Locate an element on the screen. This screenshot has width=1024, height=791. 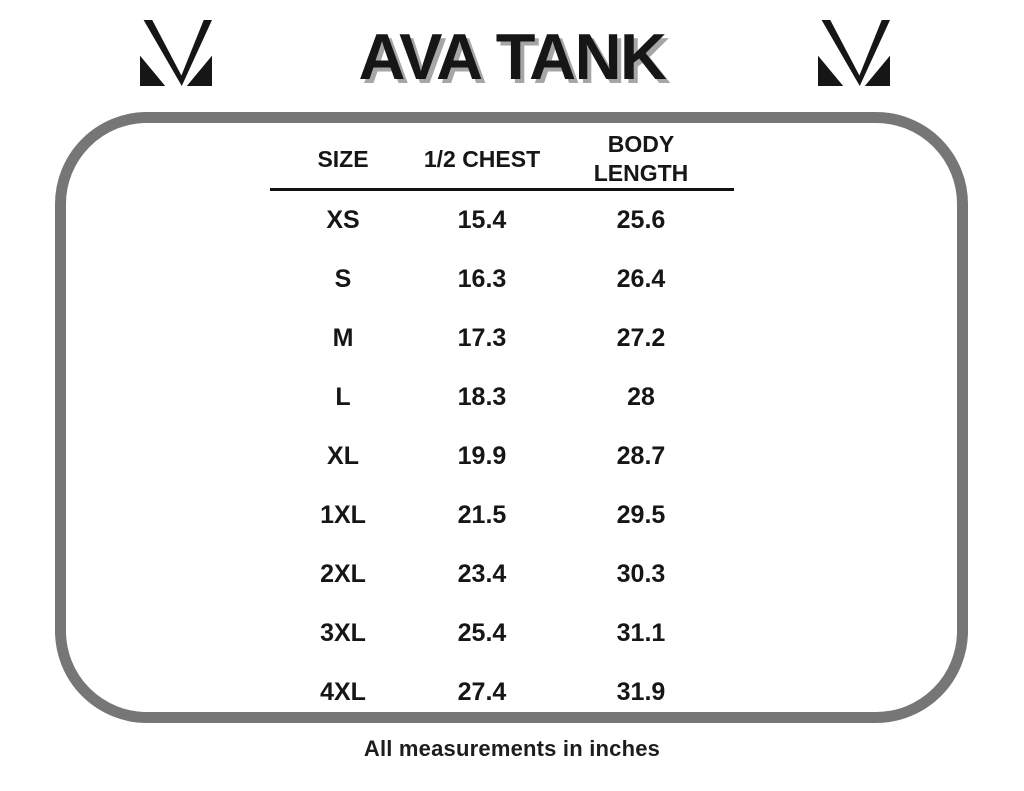
size-cell: 4XL is located at coordinates (343, 692).